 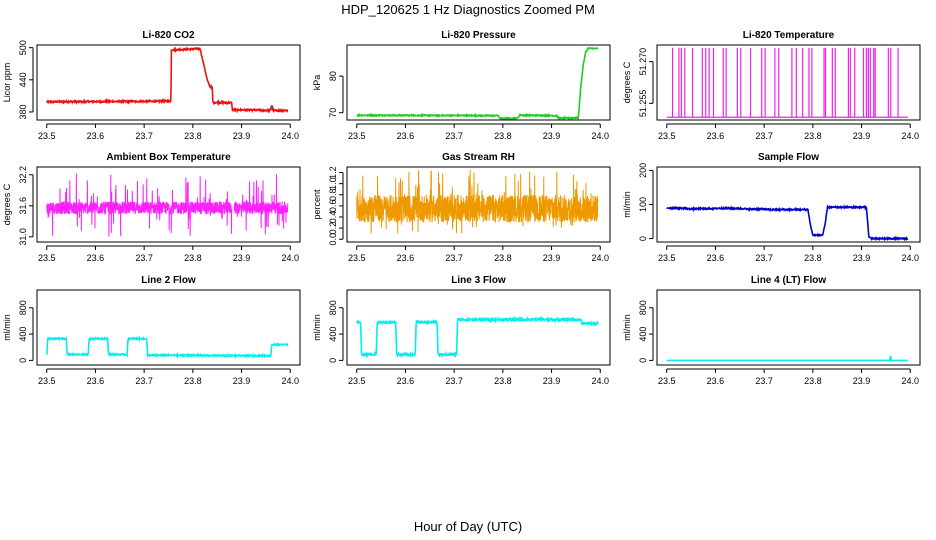 I want to click on li820temp-y-axis-label: degrees C, so click(x=627, y=82).